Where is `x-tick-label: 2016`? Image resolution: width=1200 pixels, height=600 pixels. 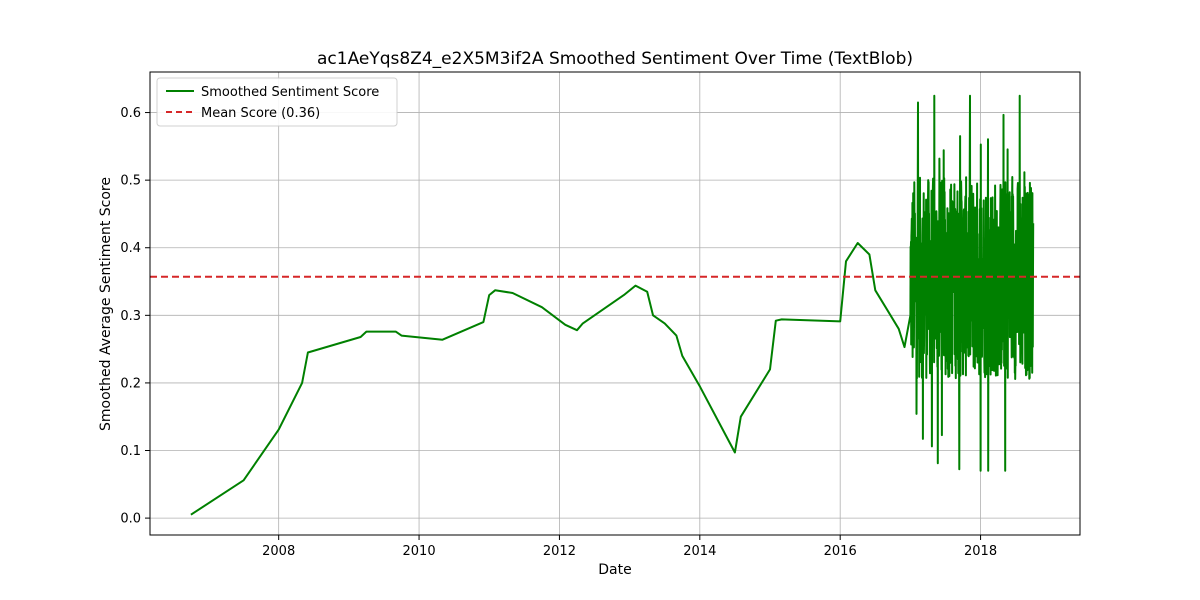
x-tick-label: 2016 is located at coordinates (840, 551).